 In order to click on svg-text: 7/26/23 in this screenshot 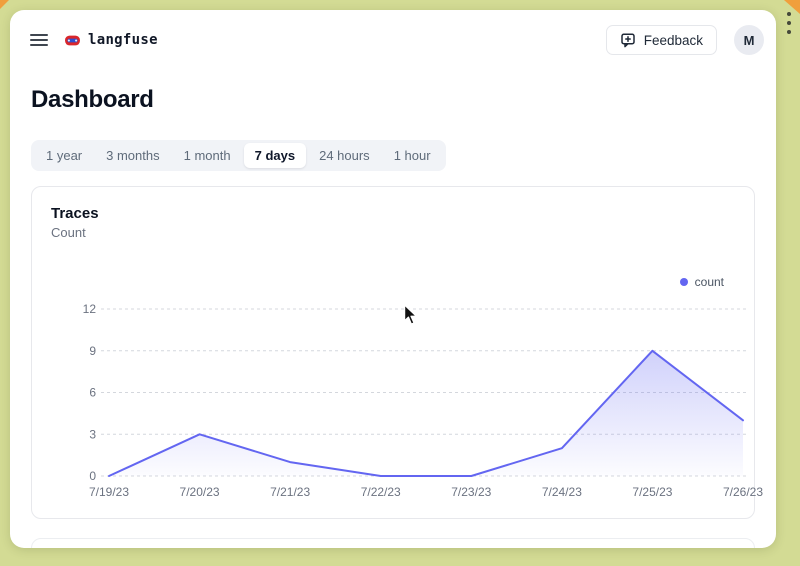, I will do `click(743, 492)`.